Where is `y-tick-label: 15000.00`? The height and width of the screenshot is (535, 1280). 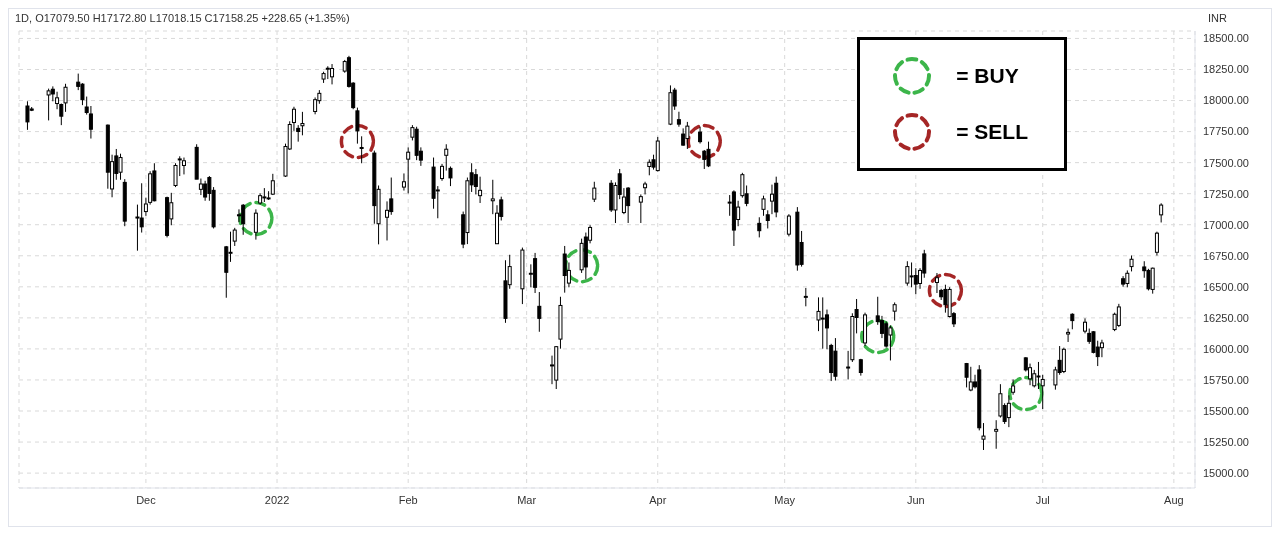
y-tick-label: 15000.00 is located at coordinates (1226, 473).